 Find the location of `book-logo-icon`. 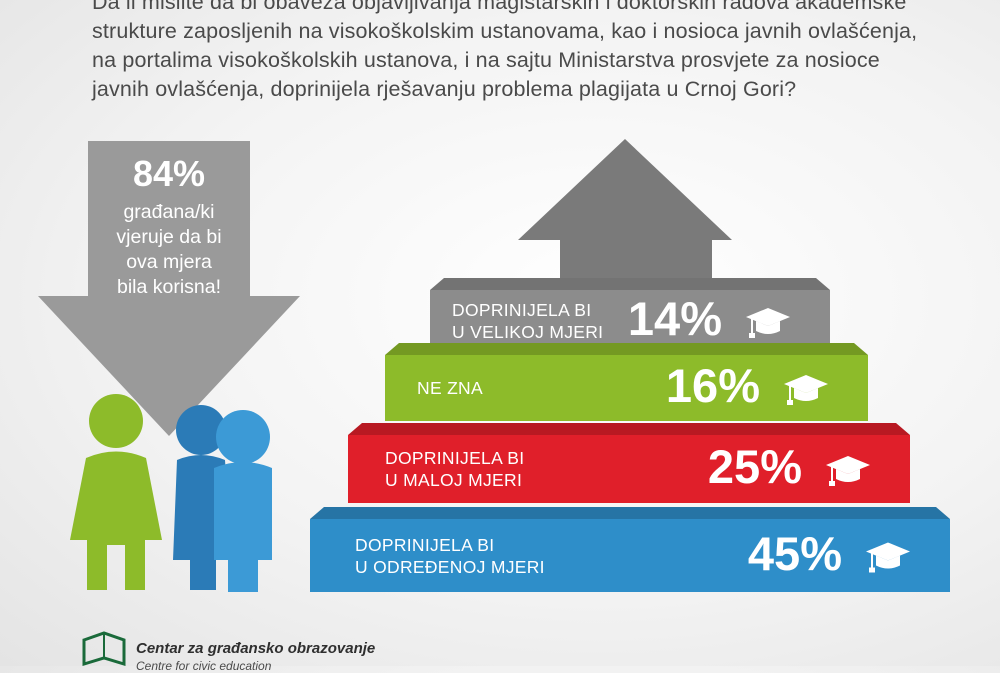

book-logo-icon is located at coordinates (104, 648).